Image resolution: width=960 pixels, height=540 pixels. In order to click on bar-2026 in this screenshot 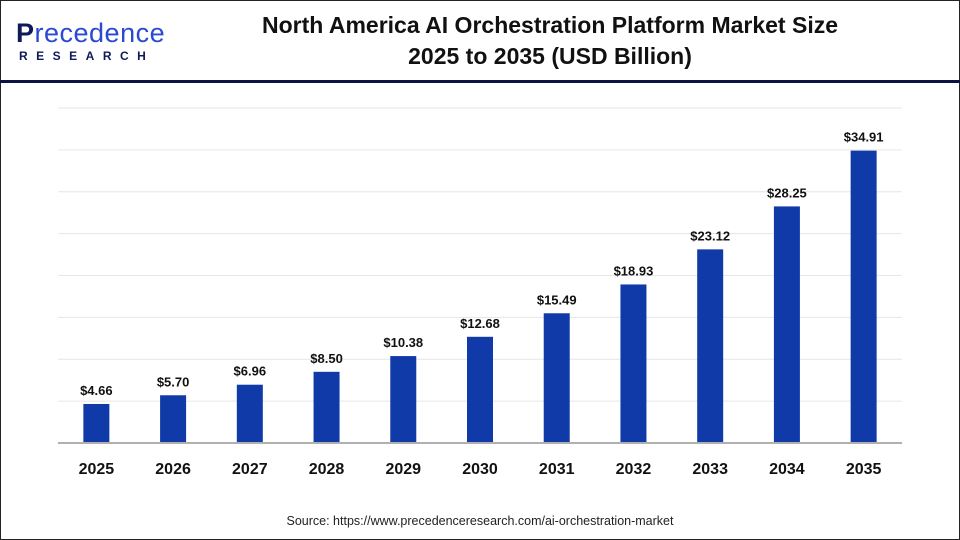, I will do `click(173, 419)`.